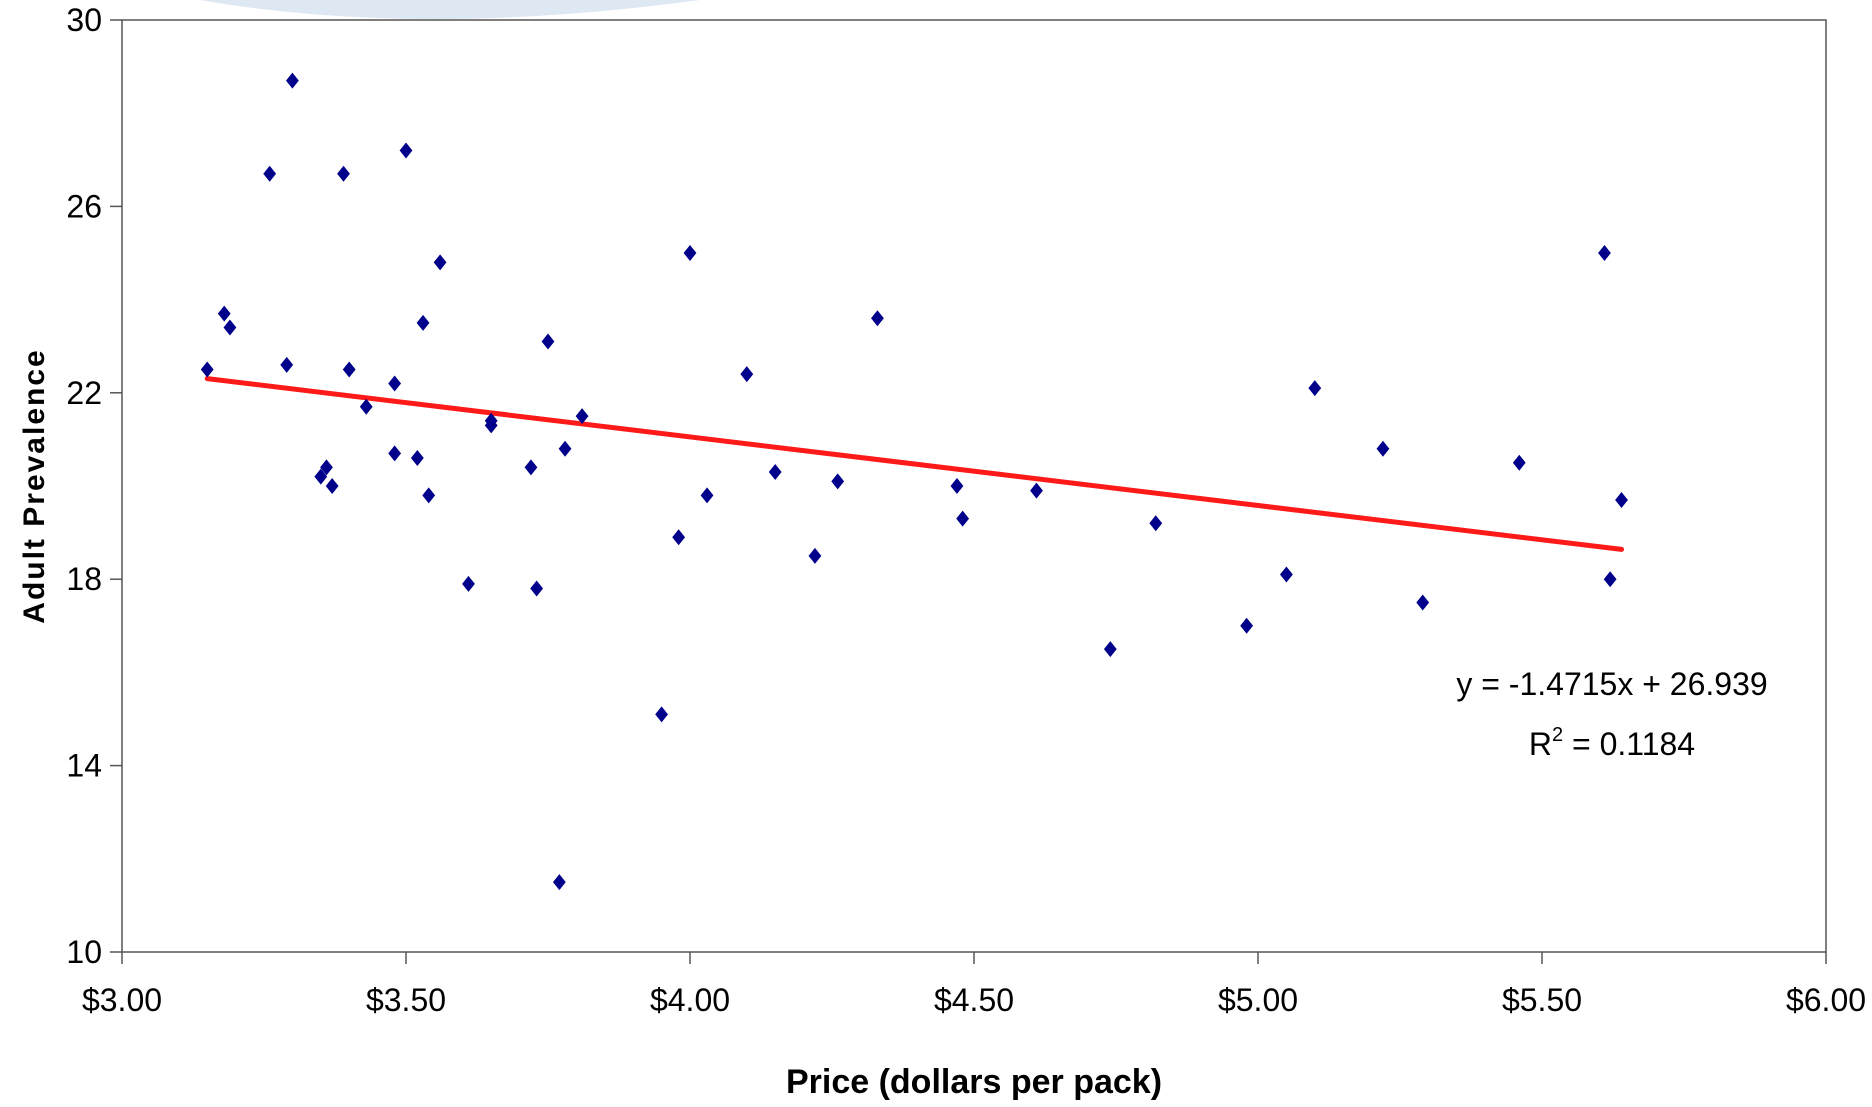 Image resolution: width=1872 pixels, height=1107 pixels. I want to click on trendline-r-squared: R2 = 0.1184, so click(1612, 743).